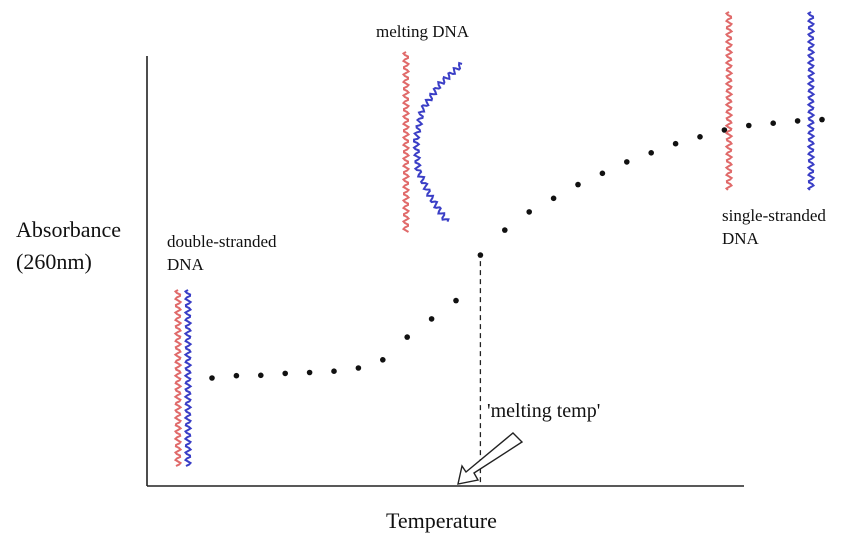 The image size is (846, 537). What do you see at coordinates (178, 378) in the screenshot?
I see `double-strand-red` at bounding box center [178, 378].